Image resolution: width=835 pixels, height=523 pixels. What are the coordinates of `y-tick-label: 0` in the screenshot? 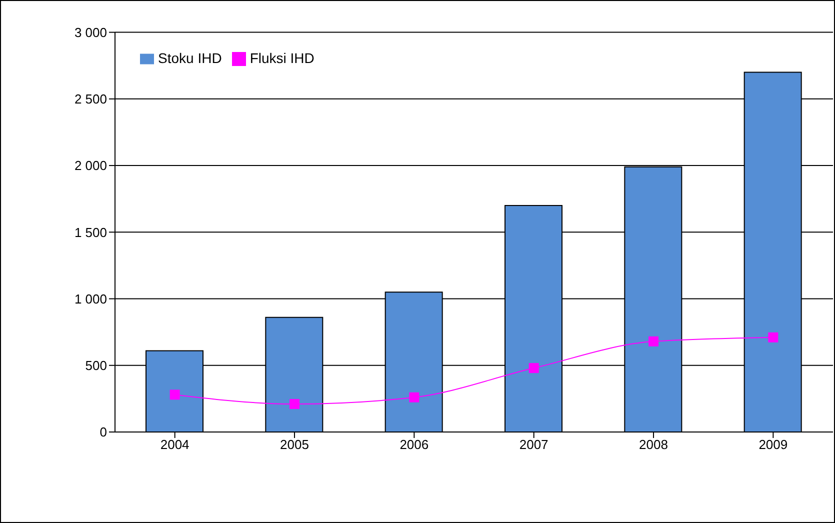 It's located at (103, 432).